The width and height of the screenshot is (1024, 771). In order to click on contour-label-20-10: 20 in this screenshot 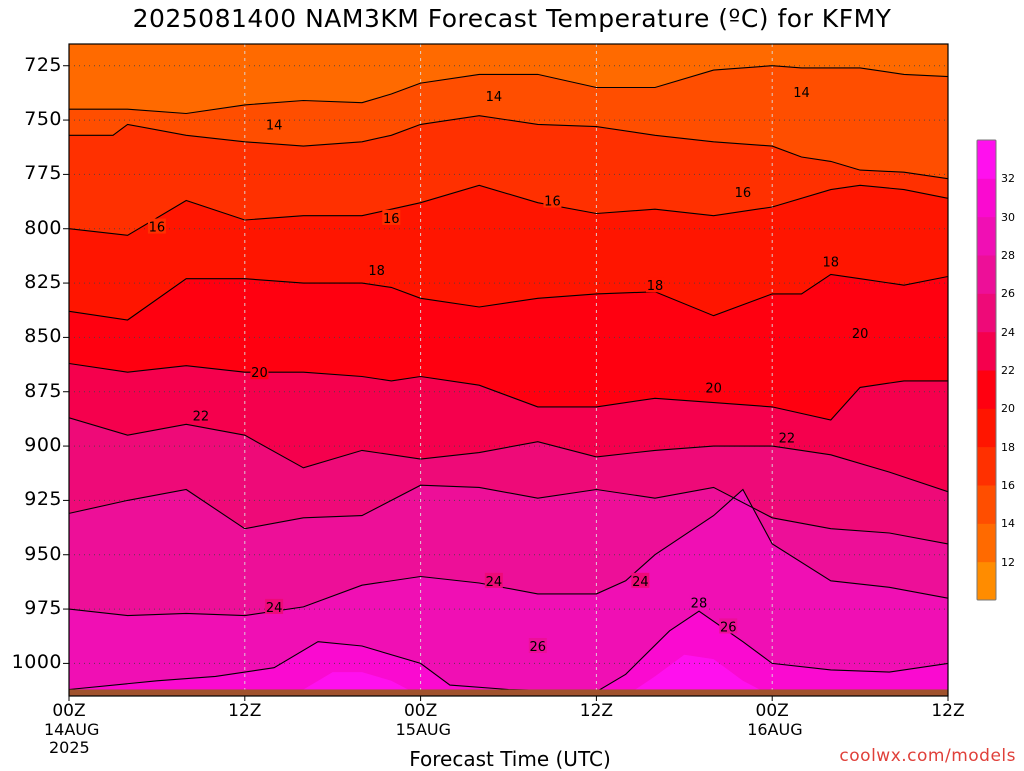, I will do `click(259, 372)`.